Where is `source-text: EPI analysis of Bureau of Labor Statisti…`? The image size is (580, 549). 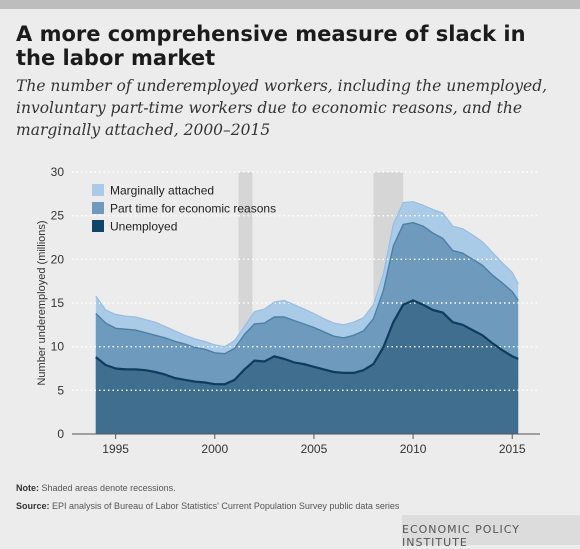 source-text: EPI analysis of Bureau of Labor Statisti… is located at coordinates (226, 506).